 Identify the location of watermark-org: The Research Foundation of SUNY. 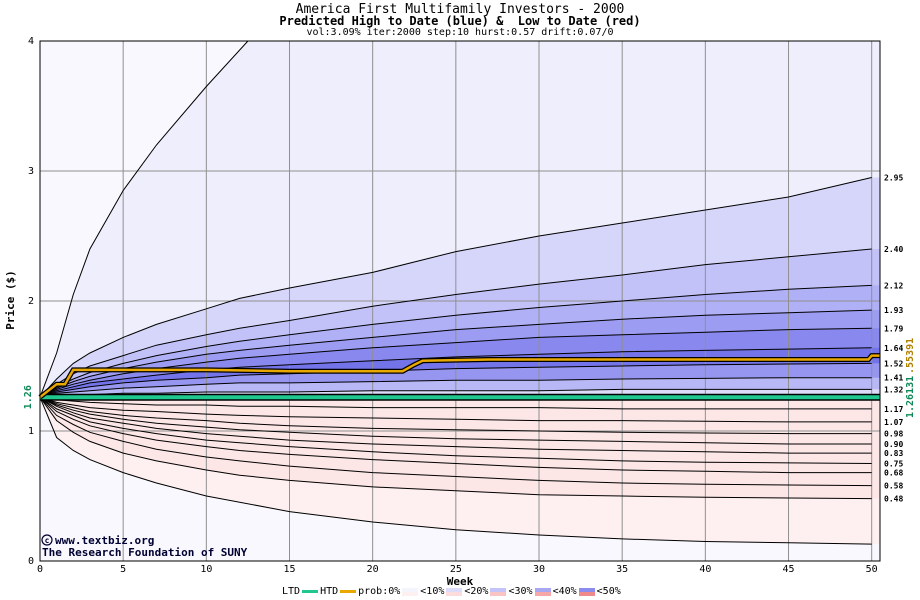
(145, 552).